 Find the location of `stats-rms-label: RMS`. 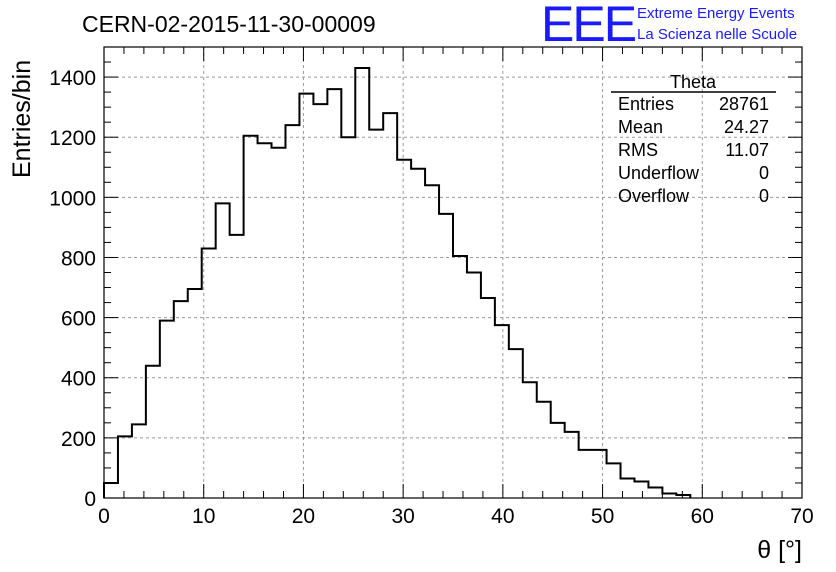

stats-rms-label: RMS is located at coordinates (638, 150).